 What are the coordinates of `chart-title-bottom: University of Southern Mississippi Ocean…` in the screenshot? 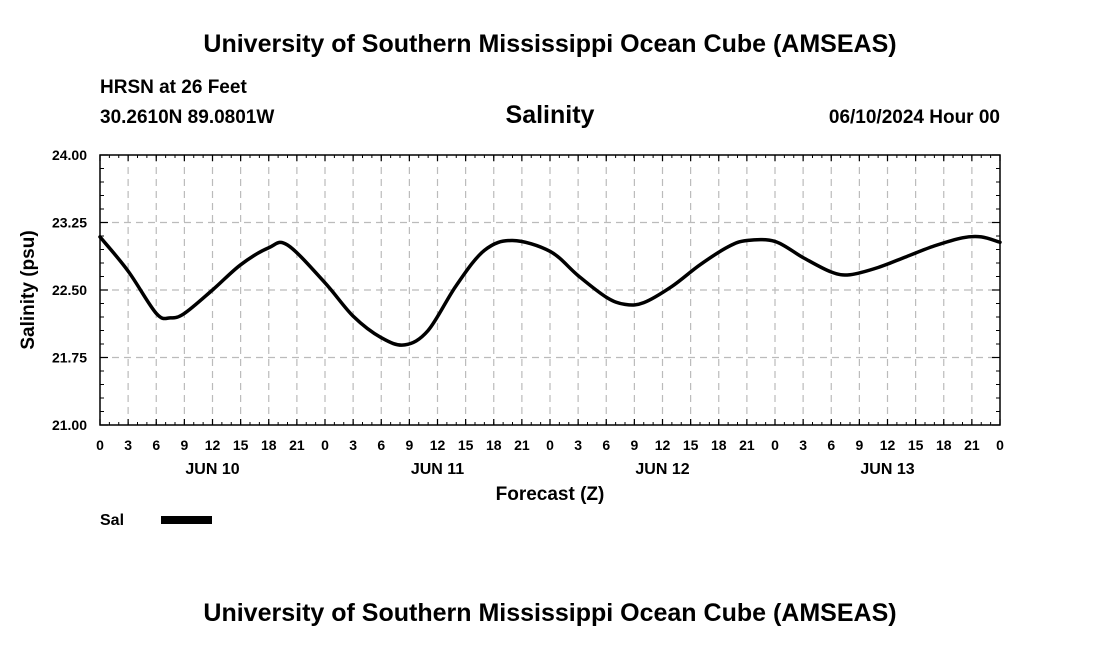 It's located at (550, 613).